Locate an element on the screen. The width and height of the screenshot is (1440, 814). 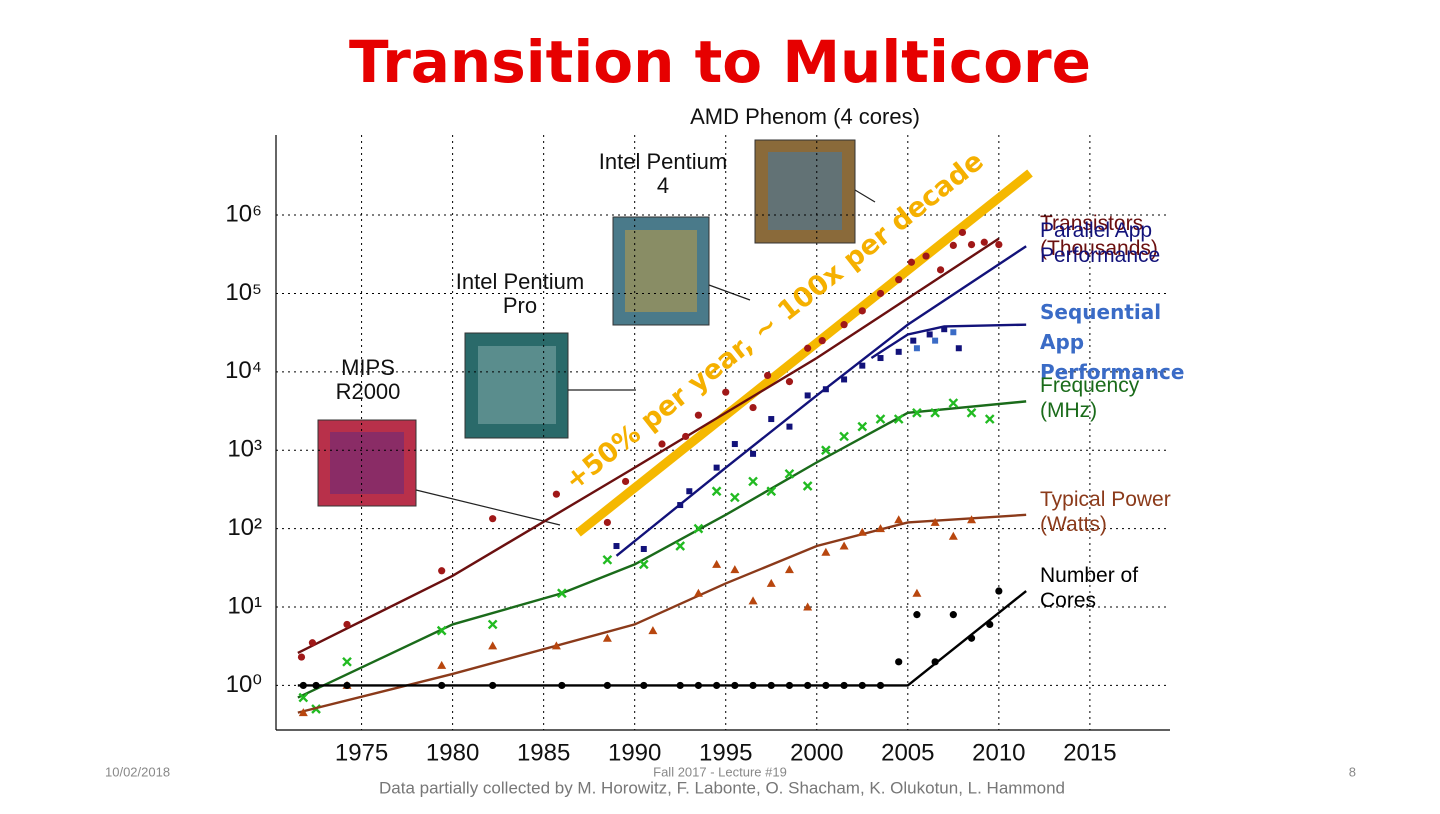
y-tick-label: 10¹ is located at coordinates (244, 605).